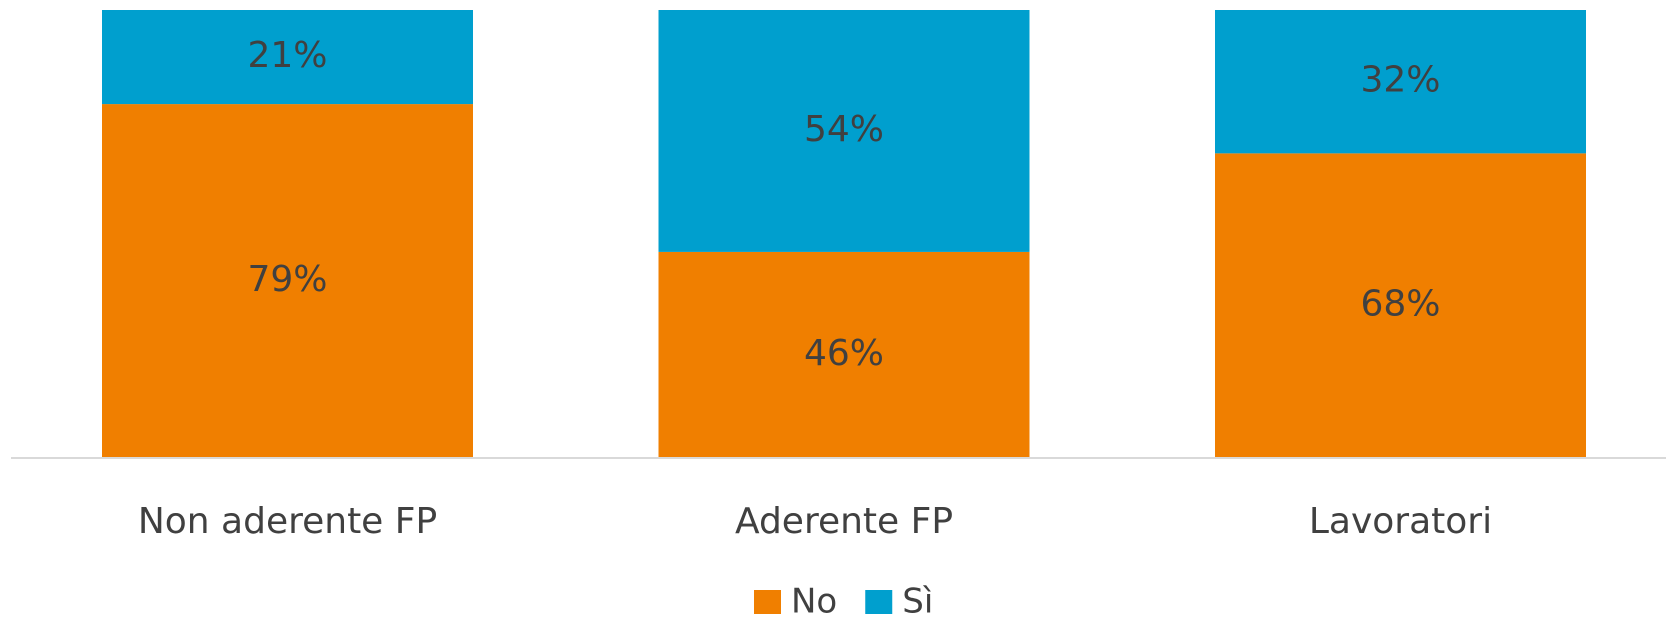 This screenshot has height=619, width=1666. Describe the element at coordinates (814, 600) in the screenshot. I see `legend-label: No` at that location.